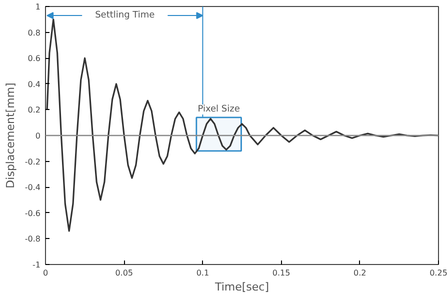 Image resolution: width=448 pixels, height=296 pixels. What do you see at coordinates (32, 187) in the screenshot?
I see `y-tick-label: -0.4` at bounding box center [32, 187].